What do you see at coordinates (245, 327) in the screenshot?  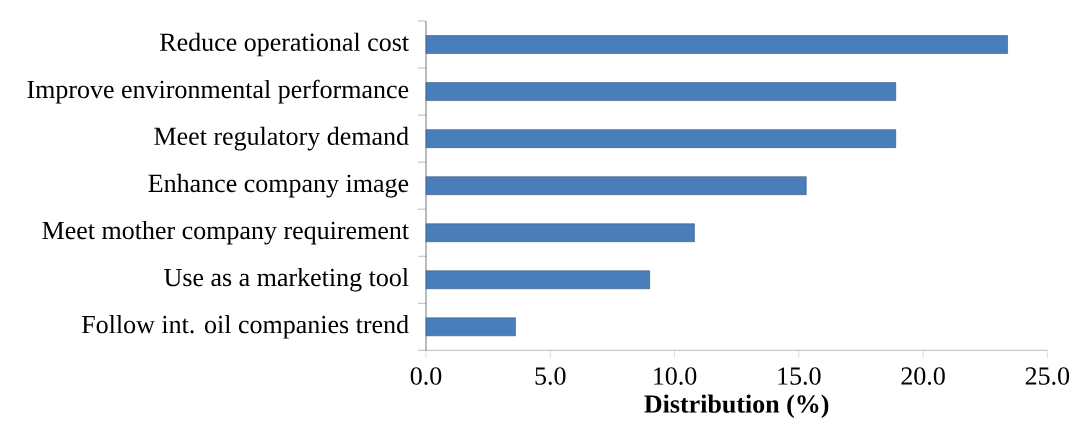 I see `y-tick-label: Follow int. oil companies trend` at bounding box center [245, 327].